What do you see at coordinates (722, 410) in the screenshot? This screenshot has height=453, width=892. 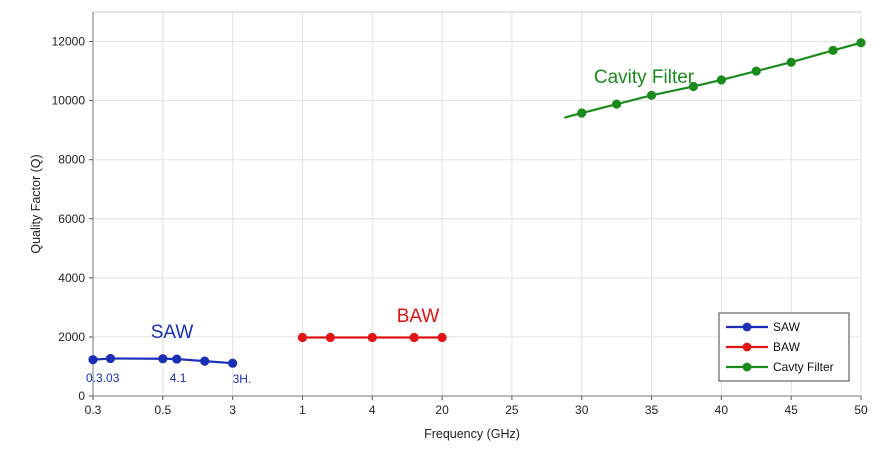 I see `x-tick-label: 40` at bounding box center [722, 410].